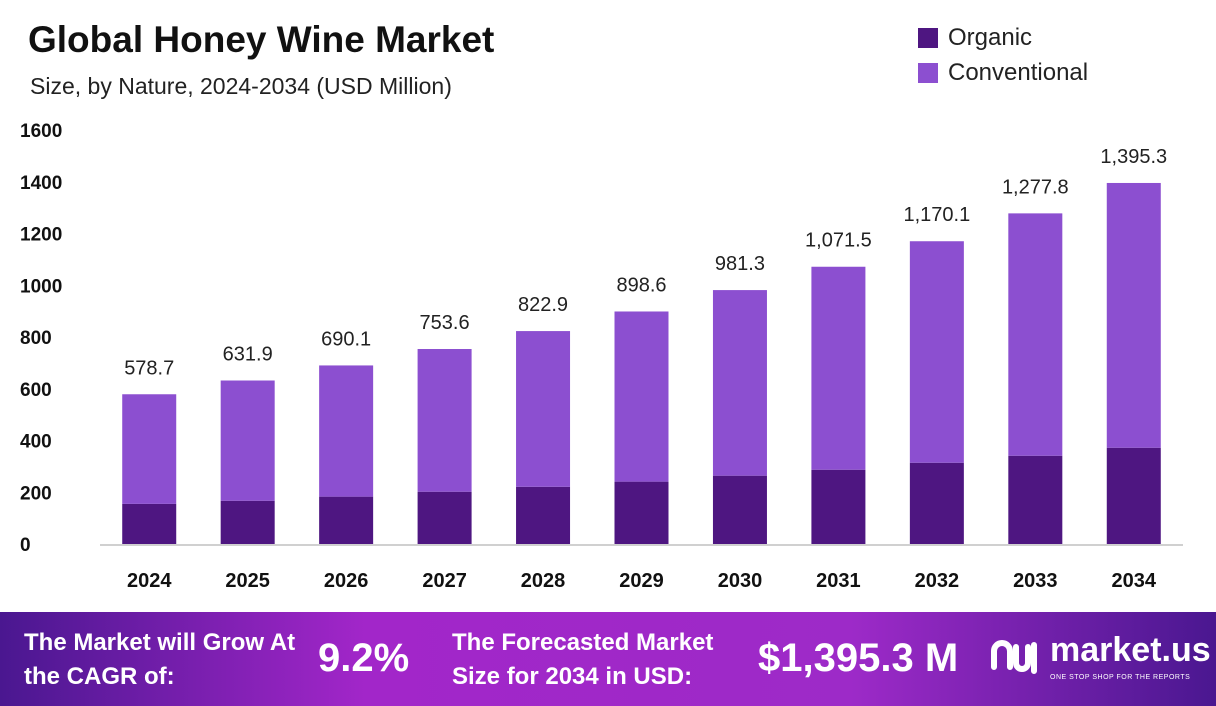 The width and height of the screenshot is (1216, 706). What do you see at coordinates (1133, 495) in the screenshot?
I see `bar-organic-2034` at bounding box center [1133, 495].